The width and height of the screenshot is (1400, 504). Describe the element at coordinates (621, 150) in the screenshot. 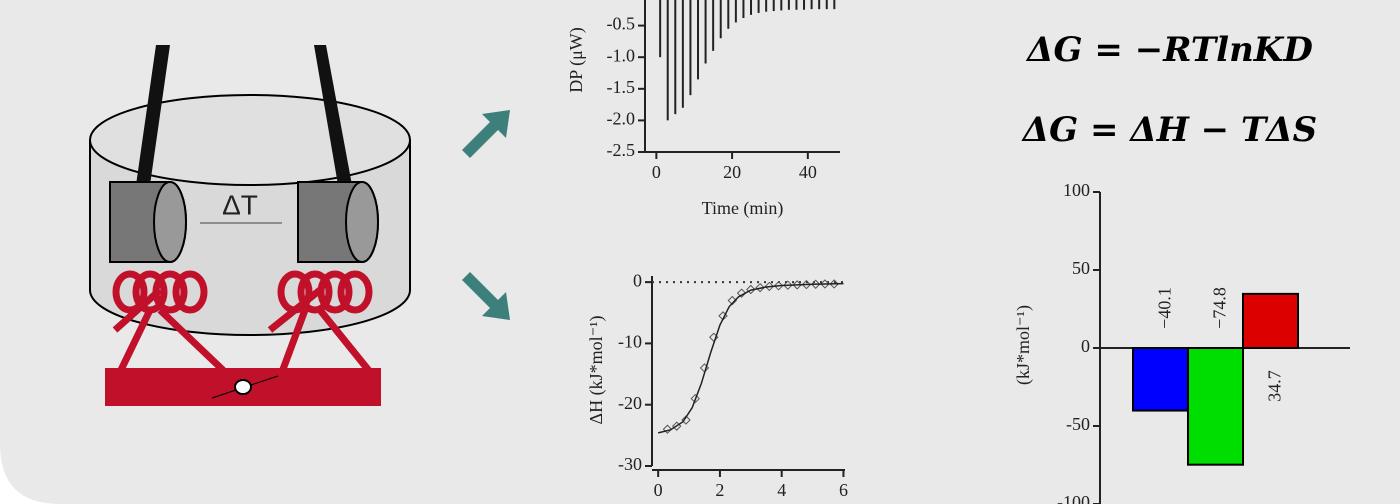

I see `y-tick-label: -2.5` at that location.